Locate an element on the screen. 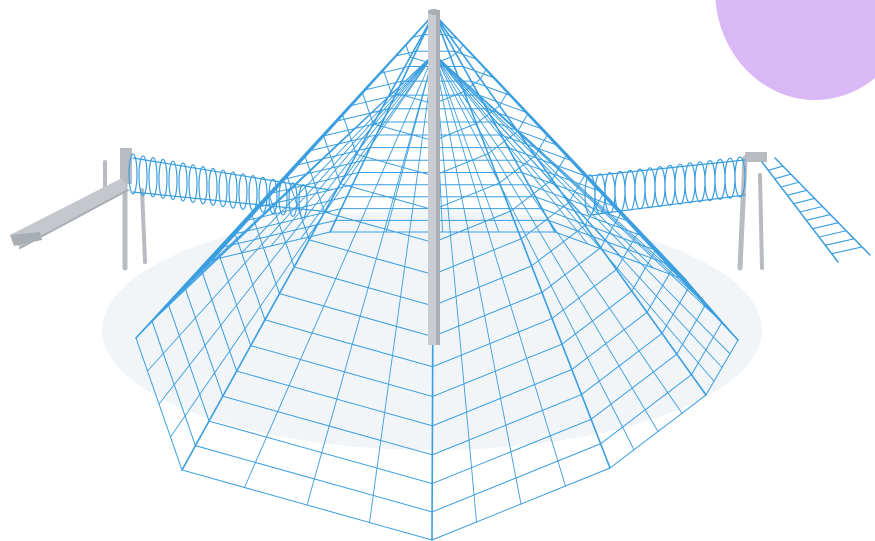  slide-chute is located at coordinates (69, 213).